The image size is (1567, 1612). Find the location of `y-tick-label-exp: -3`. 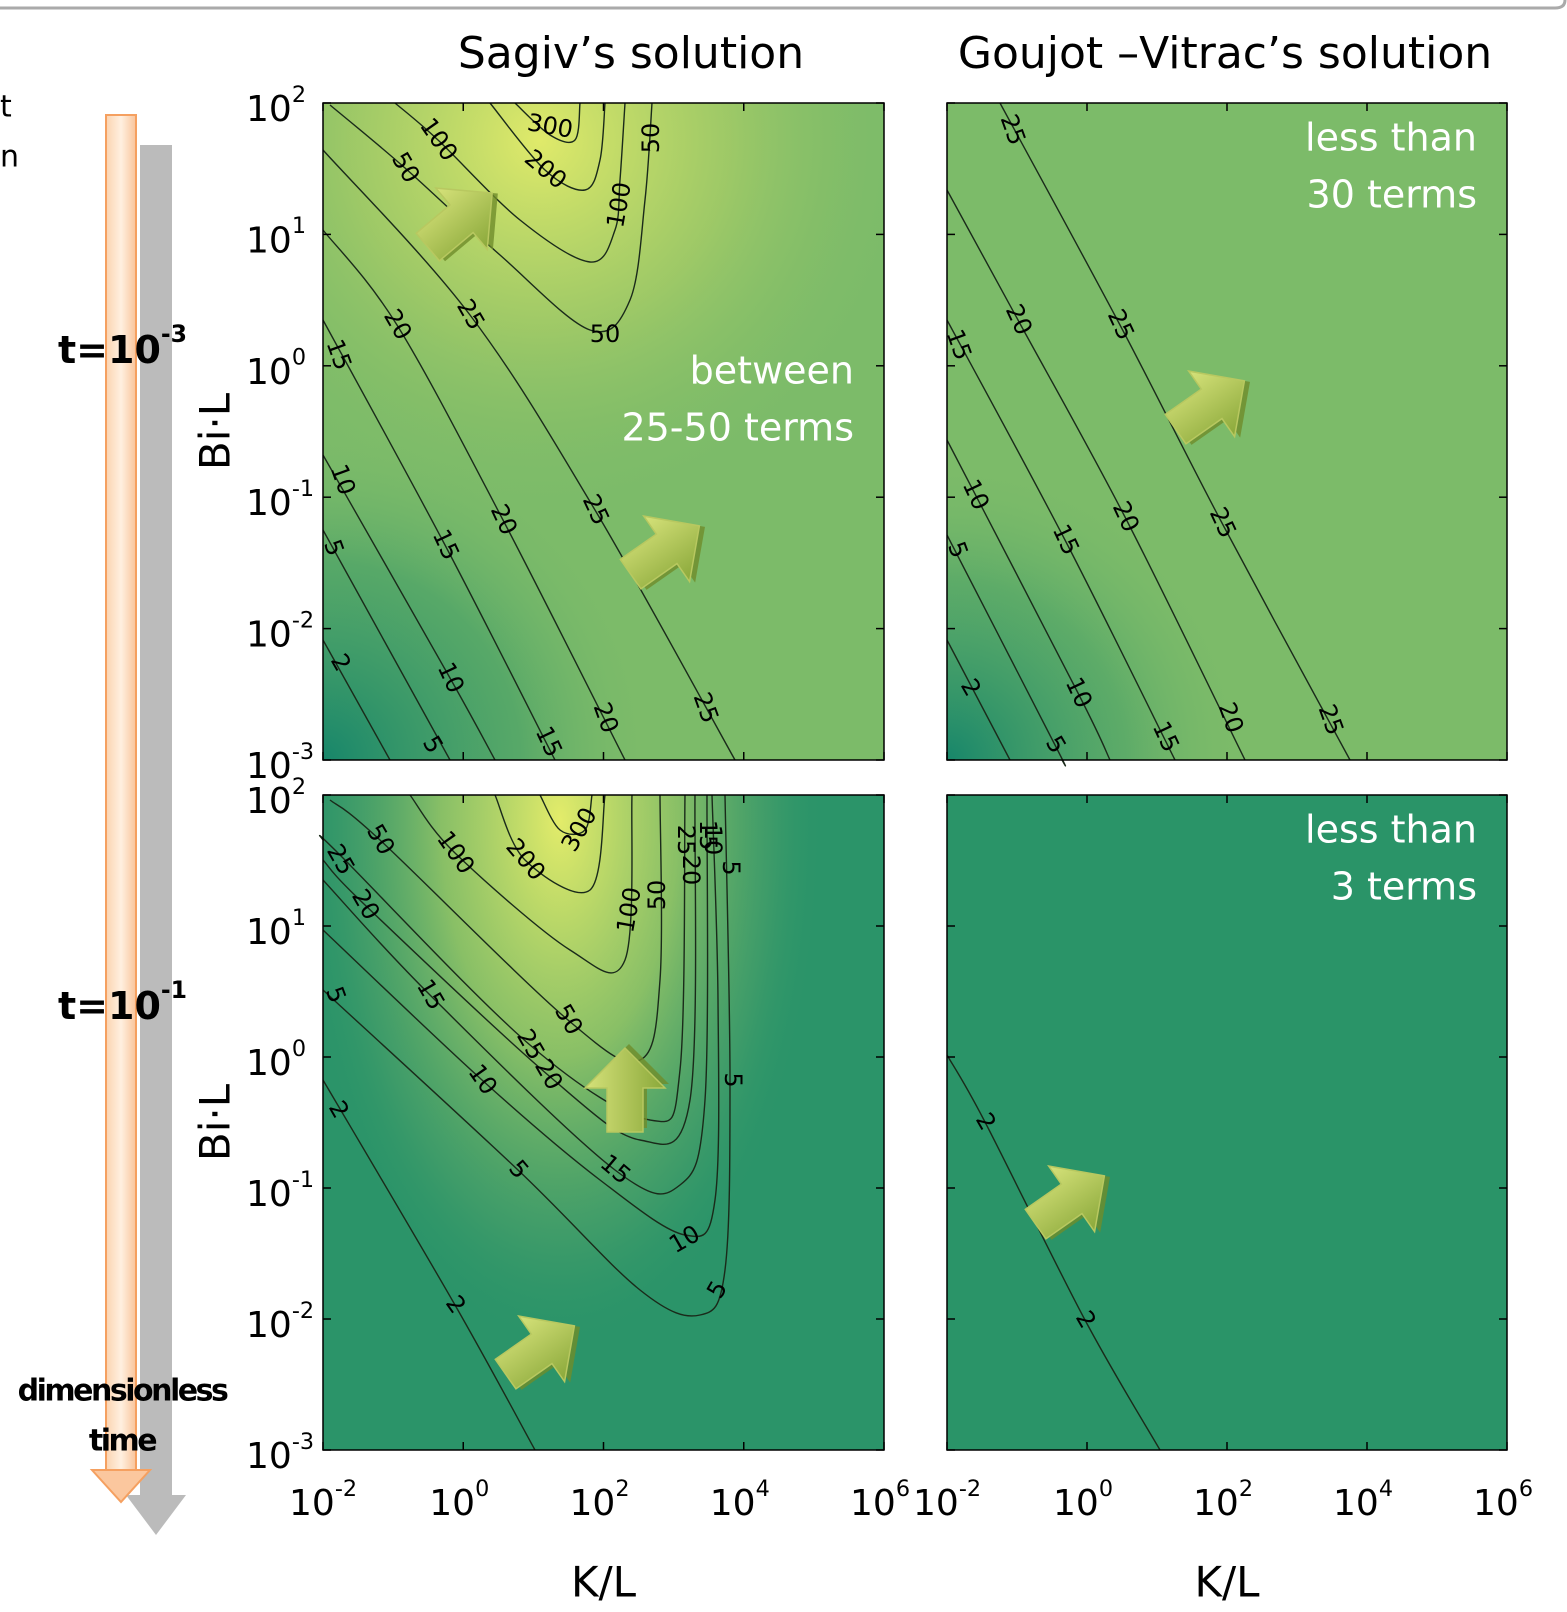

y-tick-label-exp: -3 is located at coordinates (303, 751).